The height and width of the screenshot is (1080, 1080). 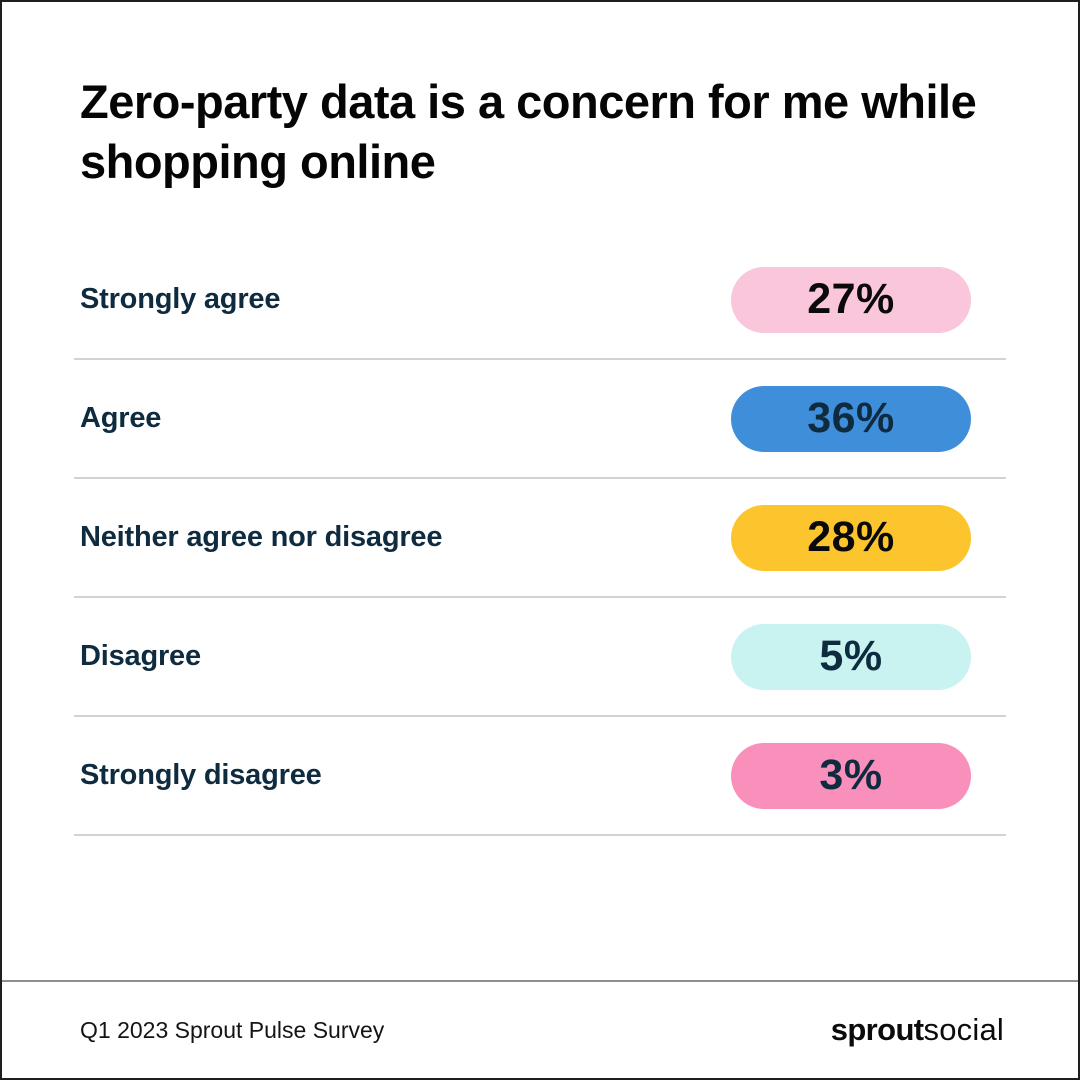 I want to click on survey-row-neither: Neither agree nor disagree 28%, so click(x=540, y=539).